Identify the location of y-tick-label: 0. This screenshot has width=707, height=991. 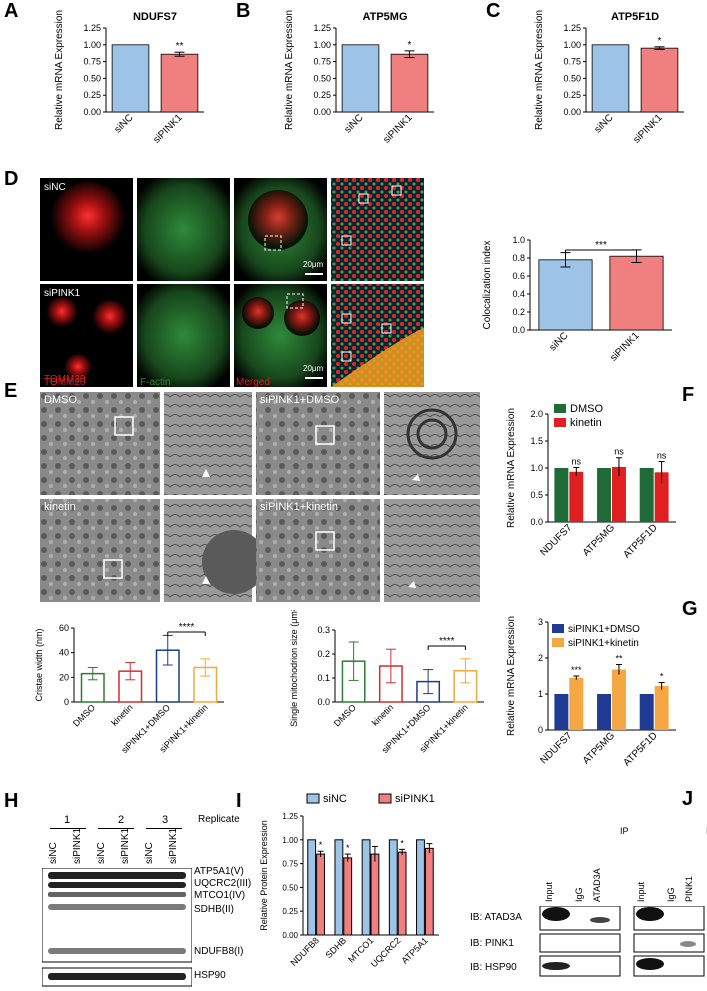
(66, 702).